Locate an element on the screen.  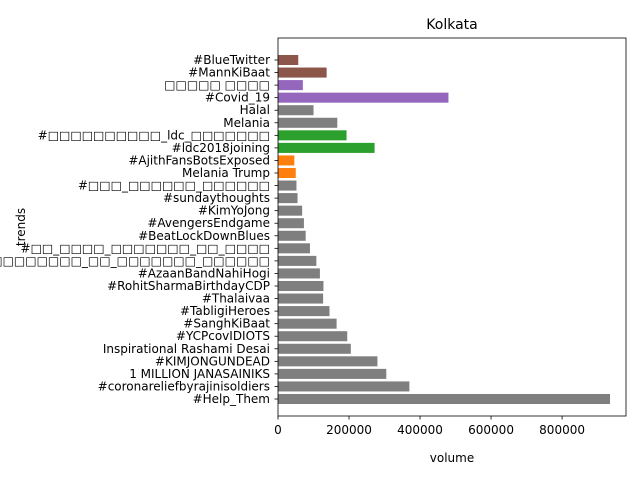
y-tick-label: #coronareliefbyrajinisoldiers is located at coordinates (184, 386).